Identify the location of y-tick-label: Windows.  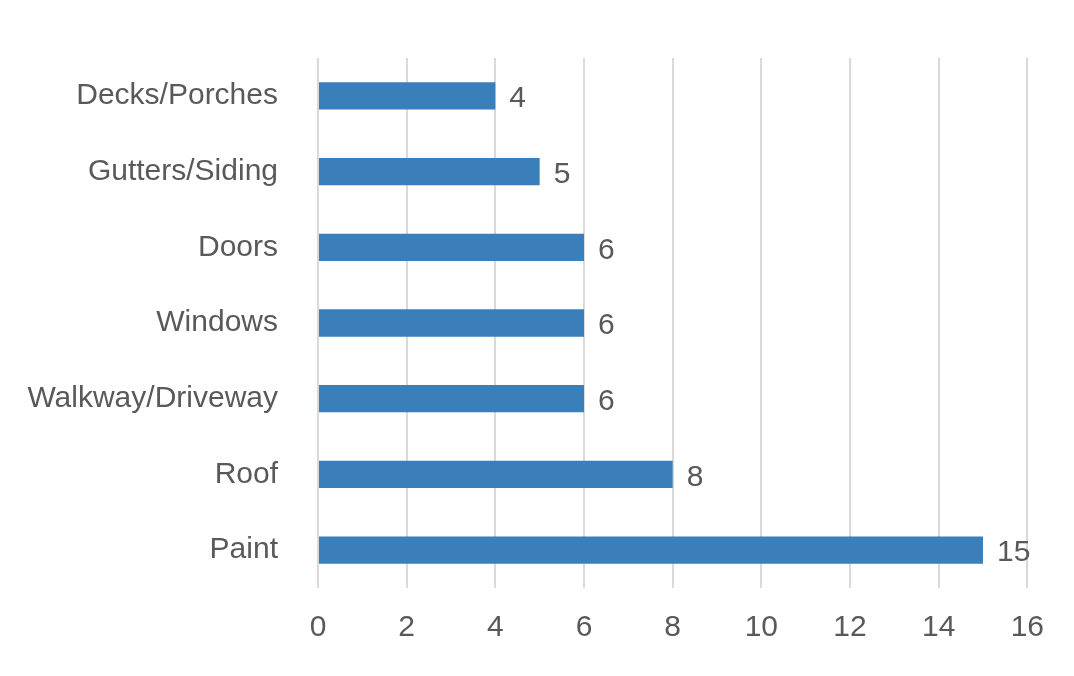
(217, 321).